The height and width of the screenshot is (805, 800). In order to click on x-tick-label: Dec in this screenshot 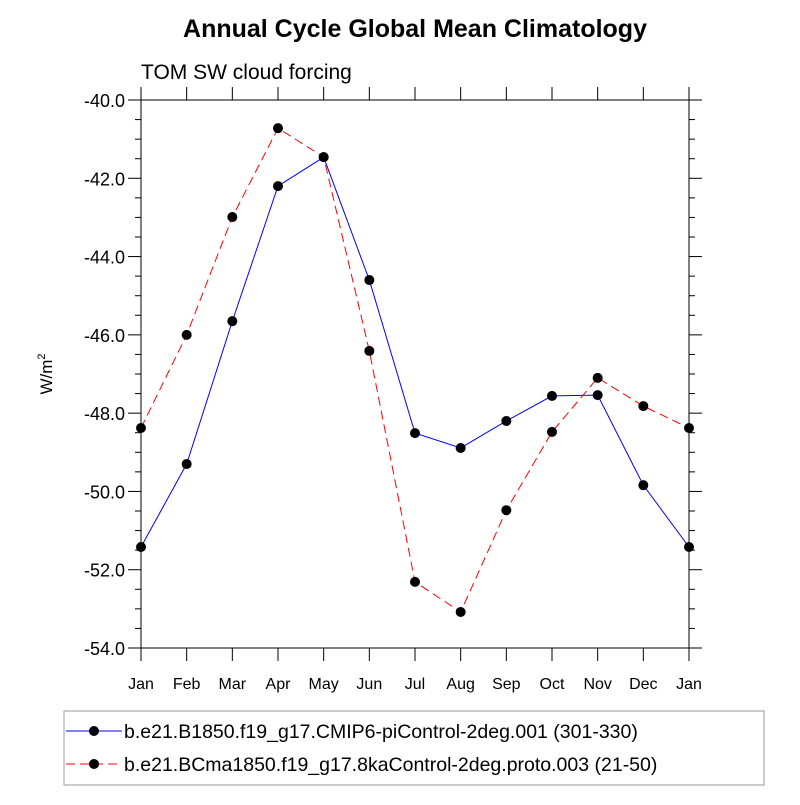, I will do `click(643, 684)`.